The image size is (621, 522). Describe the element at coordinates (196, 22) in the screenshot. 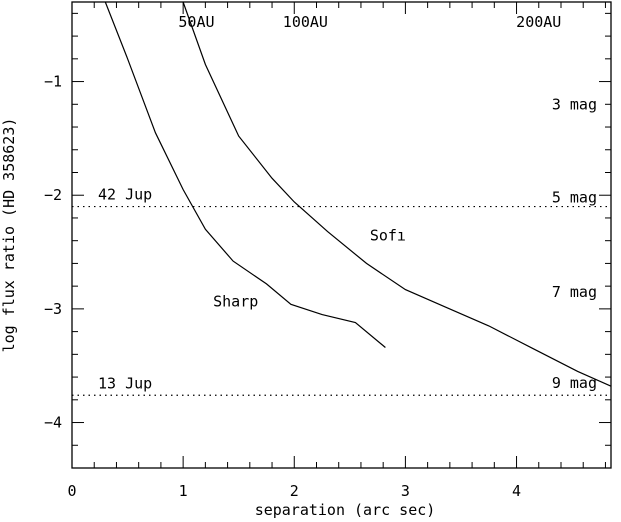

I see `distance-annotation: 50AU` at that location.